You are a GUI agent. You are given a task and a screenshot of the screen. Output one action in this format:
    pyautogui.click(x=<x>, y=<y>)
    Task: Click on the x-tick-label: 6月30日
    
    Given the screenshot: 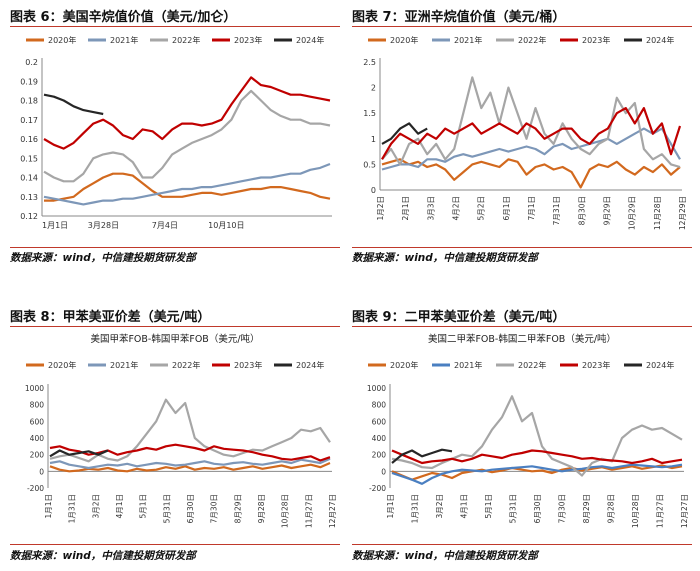 What is the action you would take?
    pyautogui.click(x=537, y=508)
    